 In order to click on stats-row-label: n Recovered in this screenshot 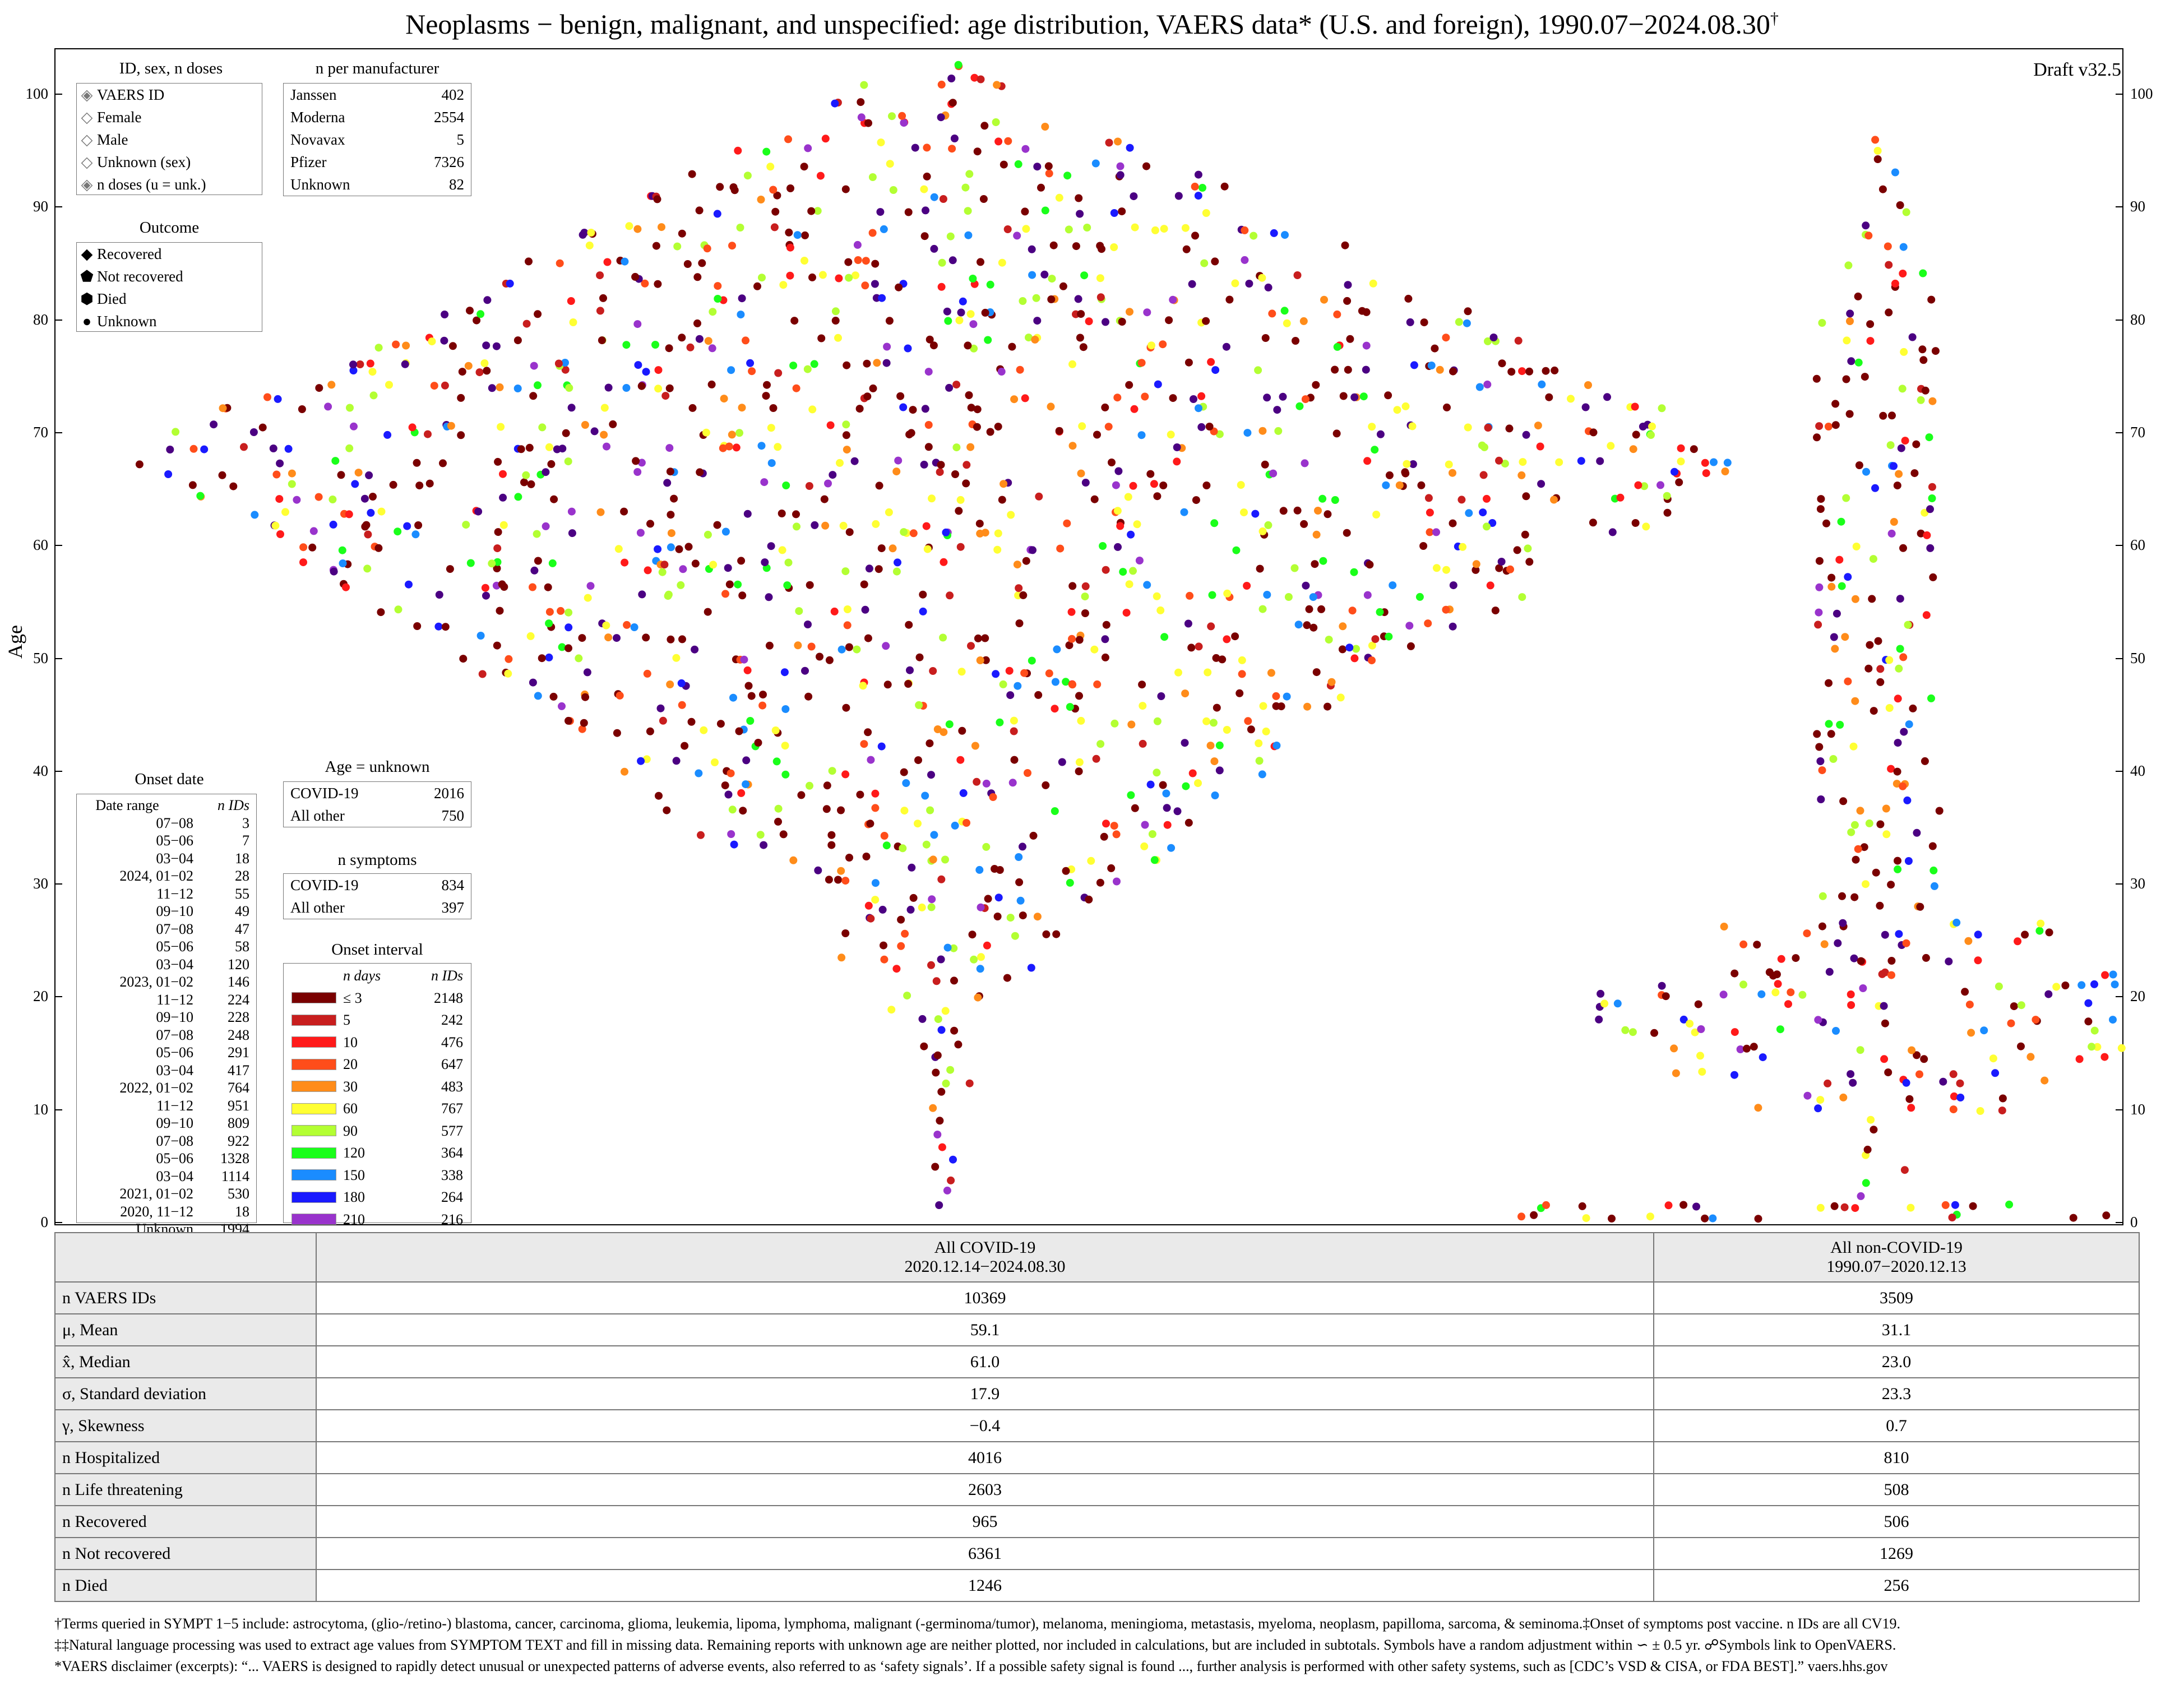, I will do `click(185, 1522)`.